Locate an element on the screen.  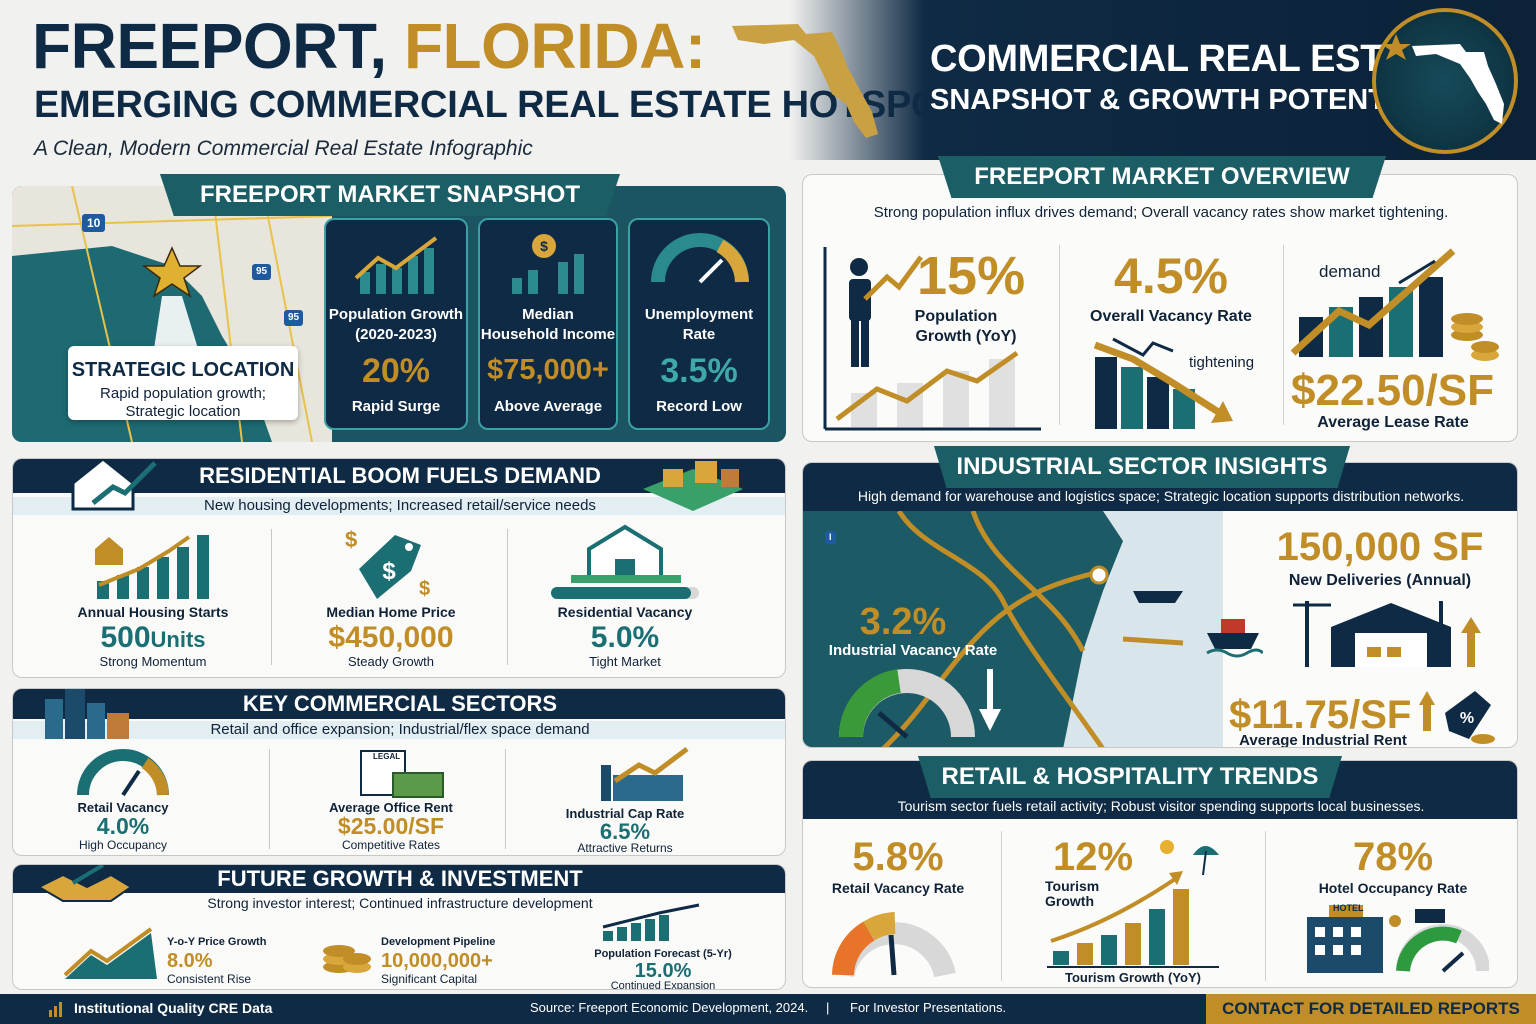
overall-vacancy-label: Overall Vacancy Rate is located at coordinates (1171, 316).